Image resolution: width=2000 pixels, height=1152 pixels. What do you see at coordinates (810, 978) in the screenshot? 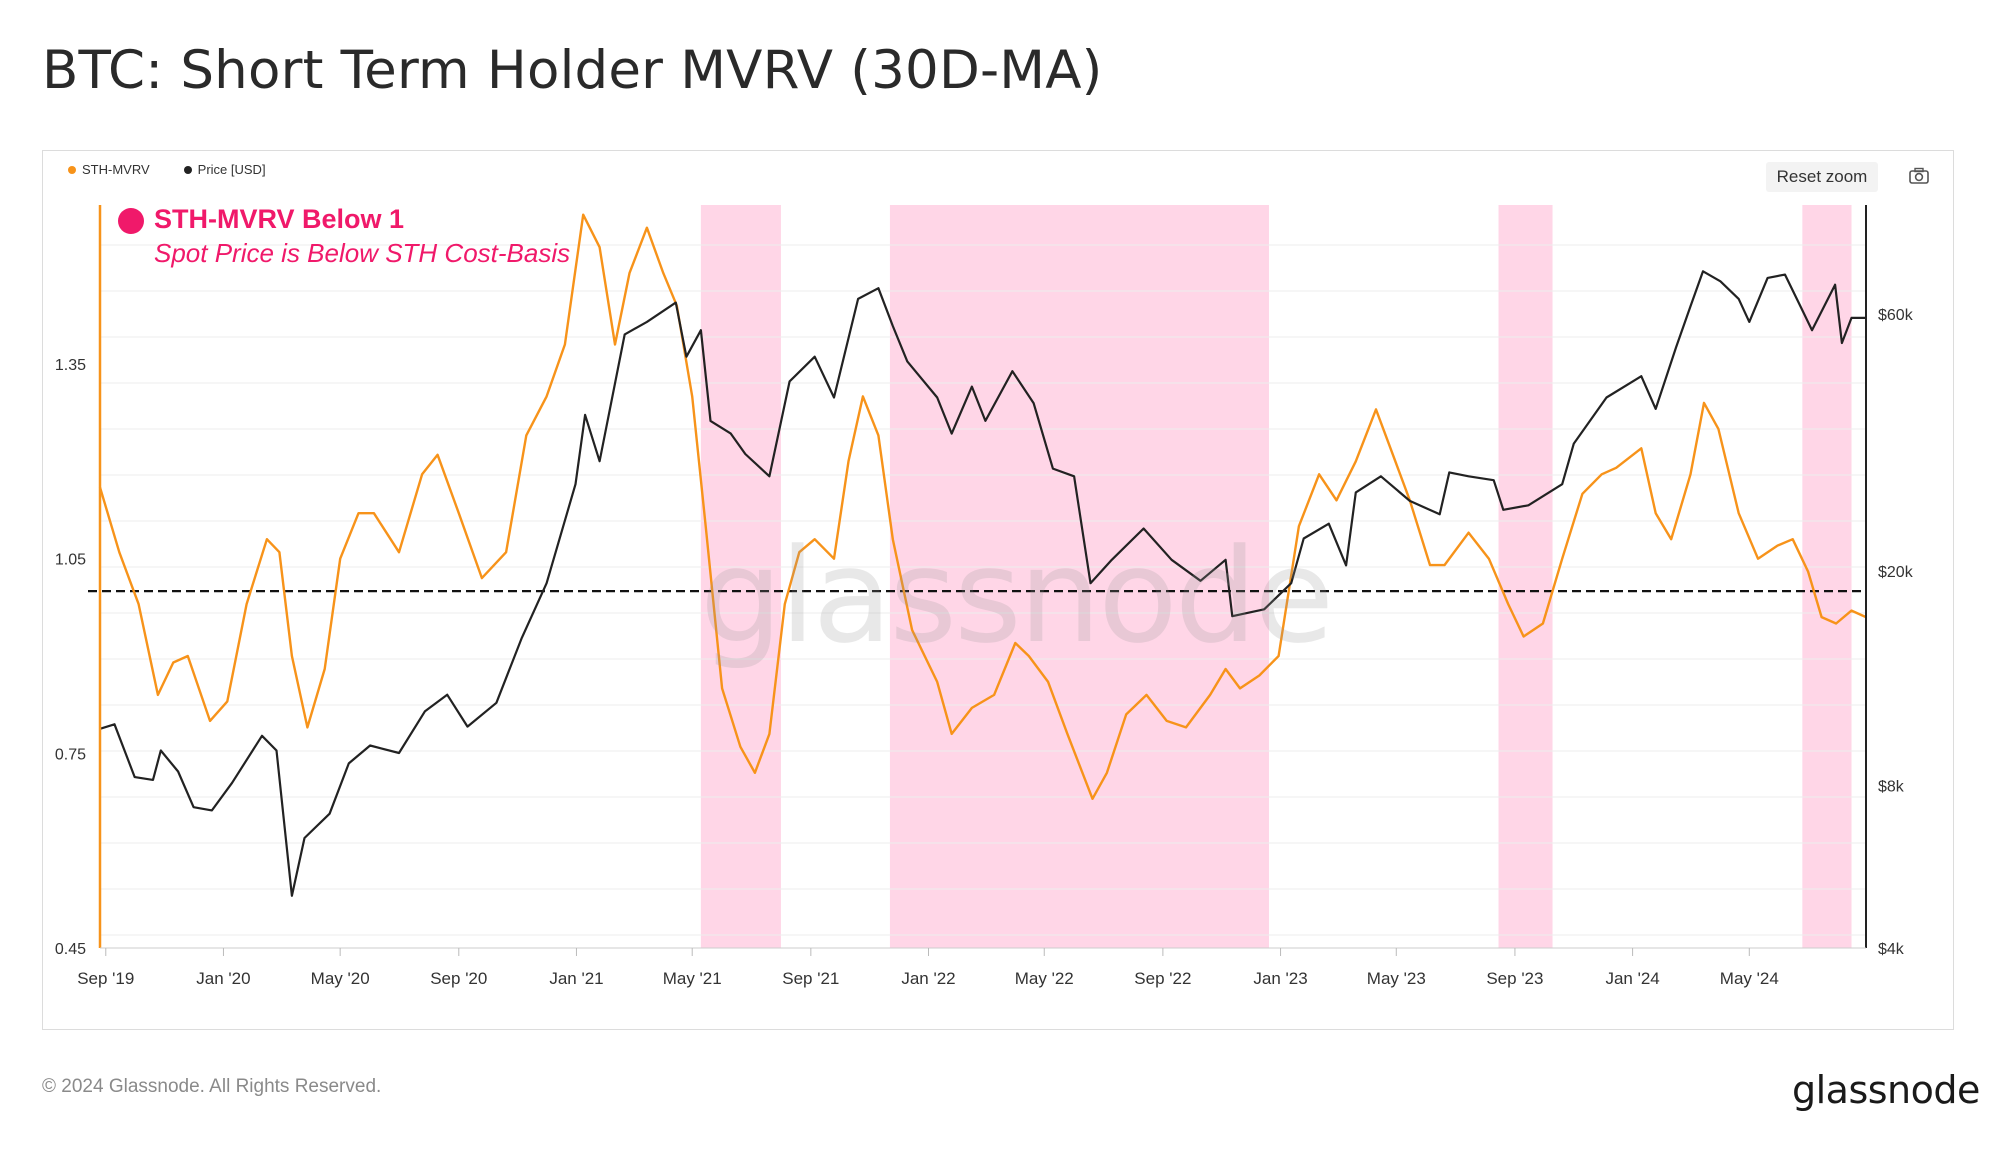
I see `x-tick-label: Sep '21` at bounding box center [810, 978].